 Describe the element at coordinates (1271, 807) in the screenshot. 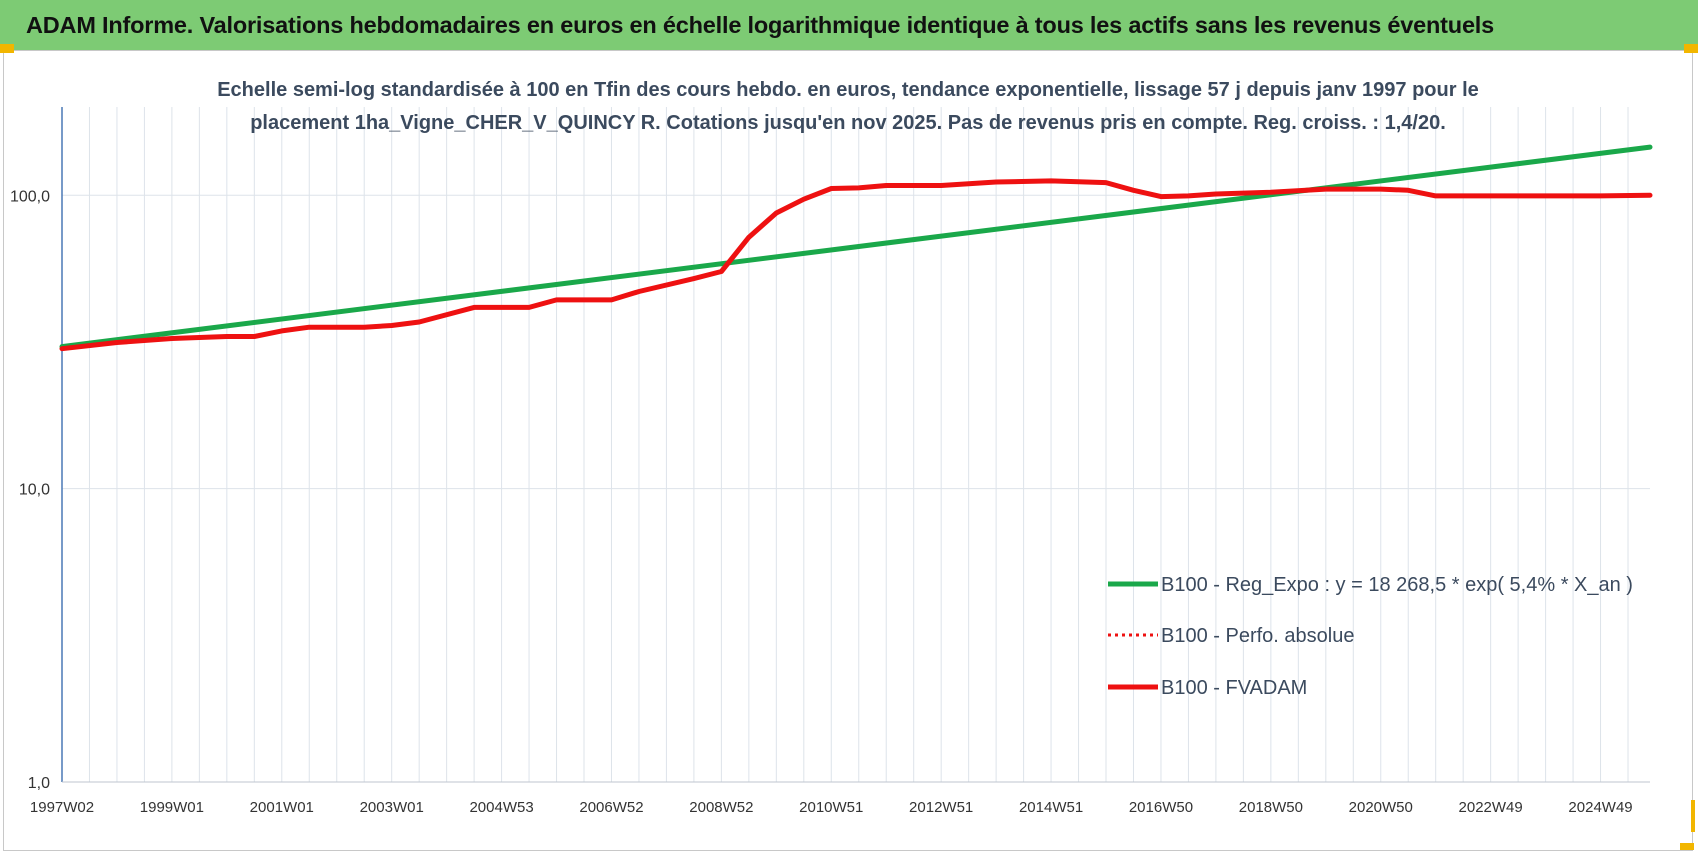

I see `x-tick-label: 2018W50` at that location.